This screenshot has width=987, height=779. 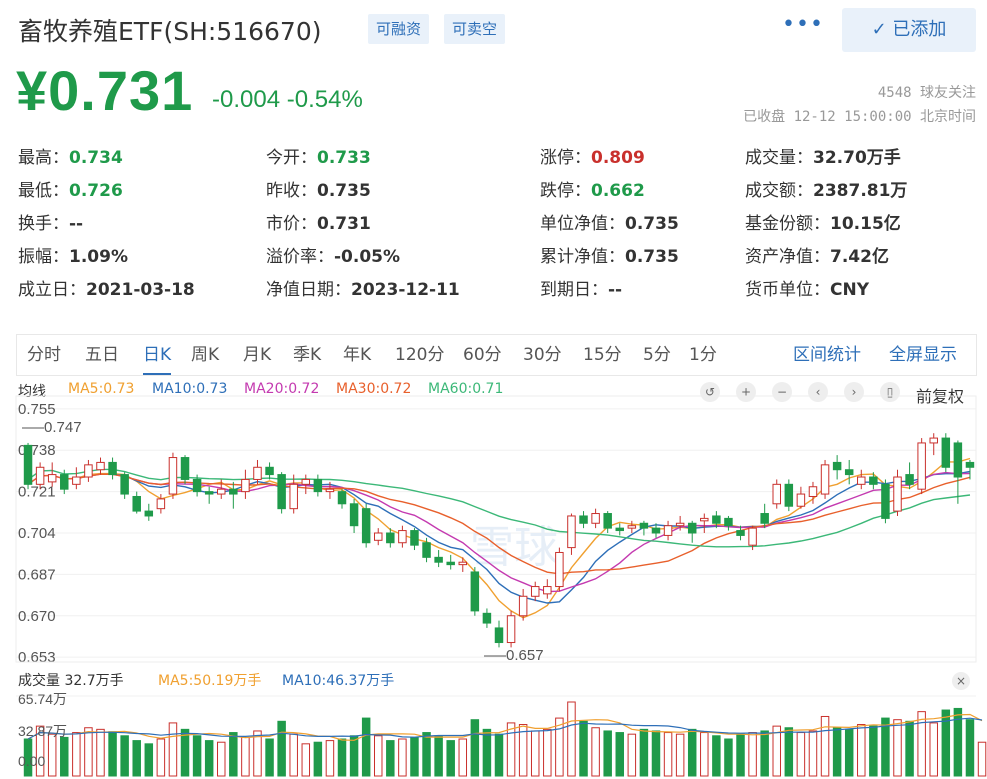 What do you see at coordinates (818, 392) in the screenshot?
I see `prev-icon: ‹` at bounding box center [818, 392].